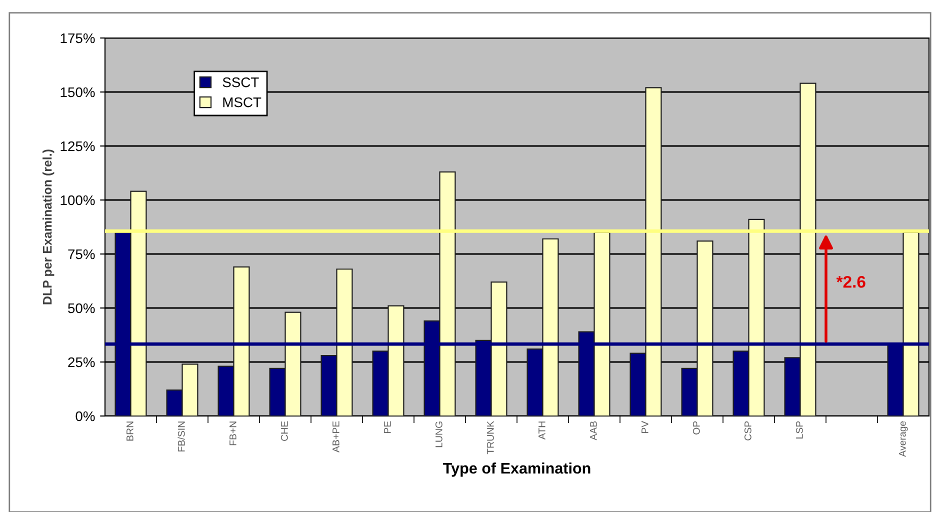  I want to click on y-tick-label: 175%, so click(77, 38).